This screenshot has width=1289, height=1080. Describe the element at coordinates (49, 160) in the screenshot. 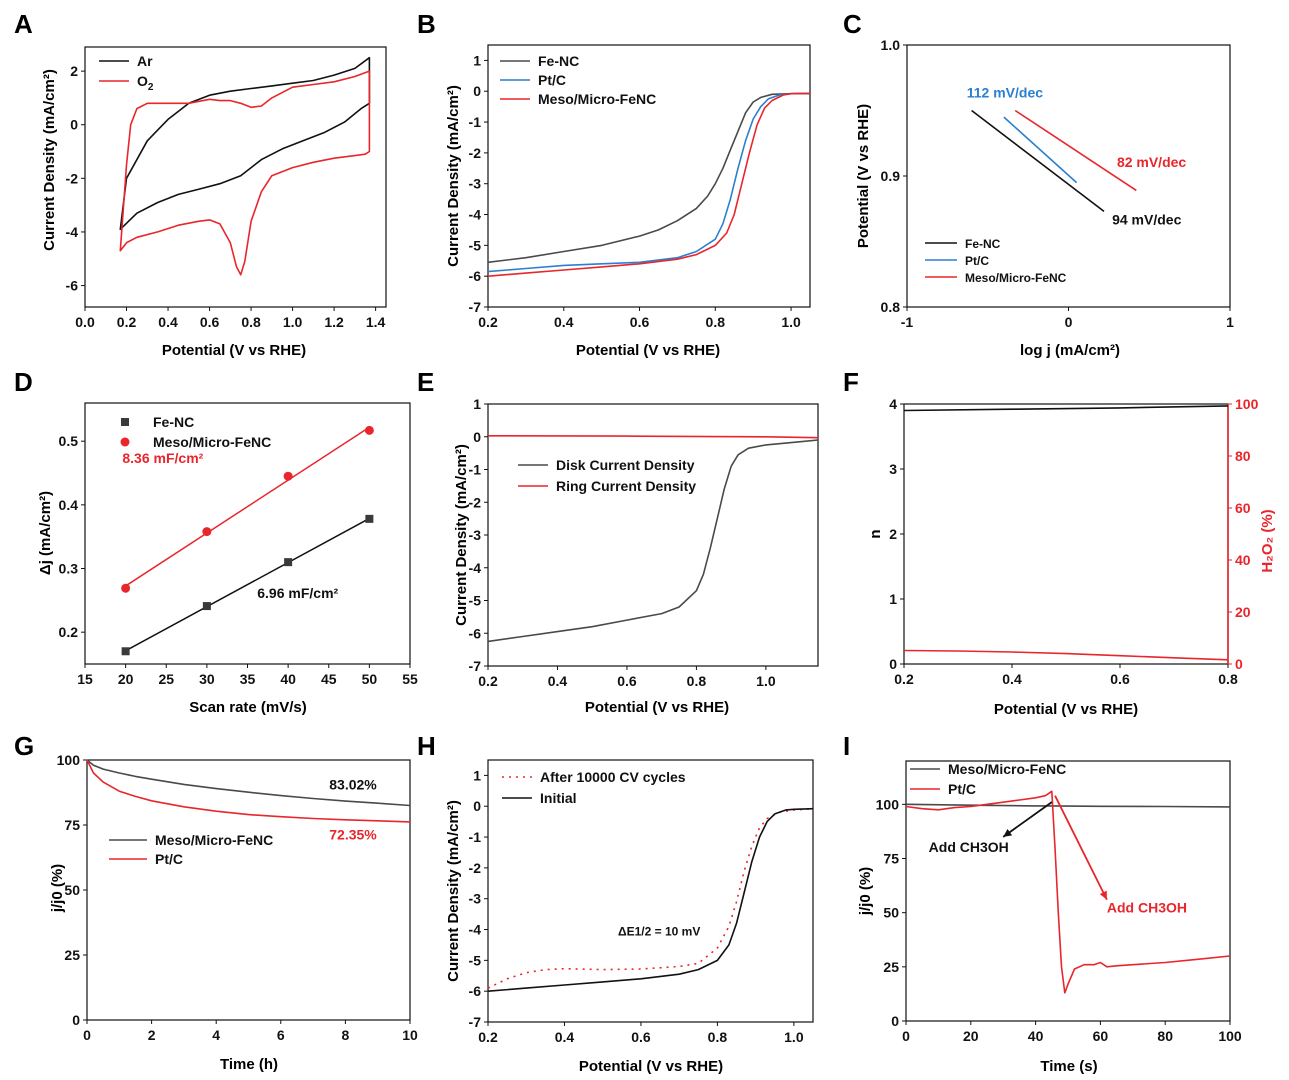

I see `y-axis-title: Current Density (mA/cm²)` at that location.